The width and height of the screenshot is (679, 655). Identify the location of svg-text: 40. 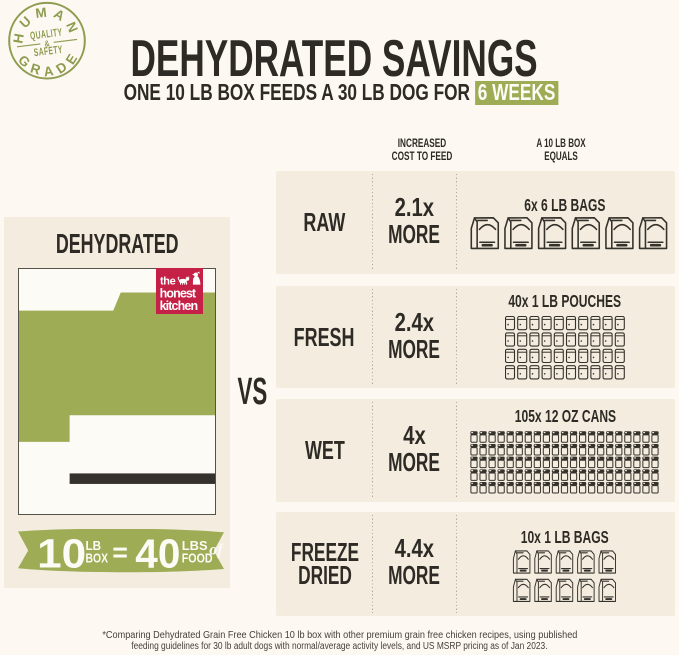
(157, 552).